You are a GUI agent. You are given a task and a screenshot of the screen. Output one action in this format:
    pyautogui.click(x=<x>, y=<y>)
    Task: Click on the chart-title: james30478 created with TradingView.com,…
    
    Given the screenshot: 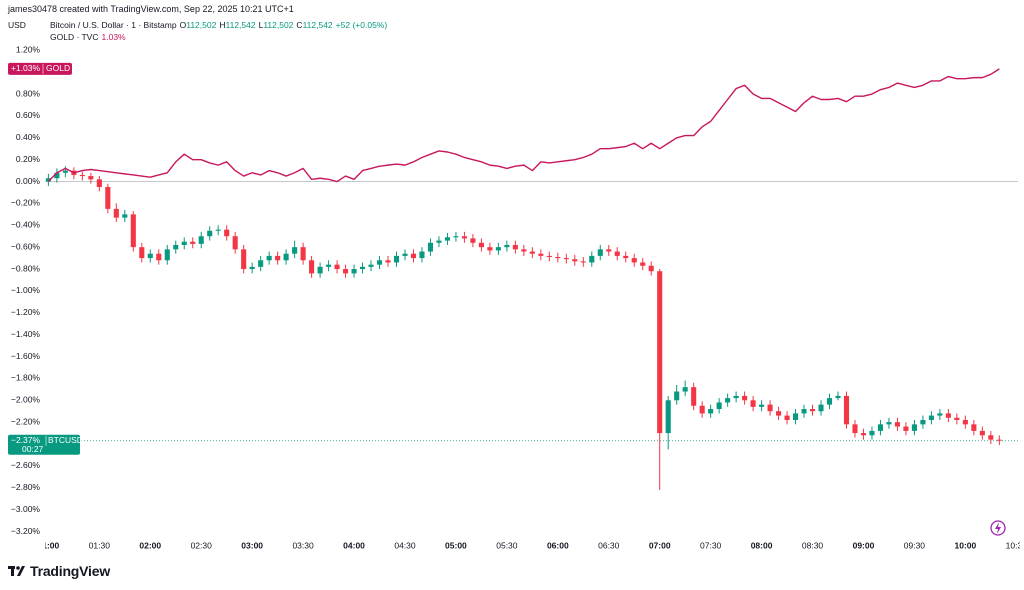 What is the action you would take?
    pyautogui.click(x=151, y=9)
    